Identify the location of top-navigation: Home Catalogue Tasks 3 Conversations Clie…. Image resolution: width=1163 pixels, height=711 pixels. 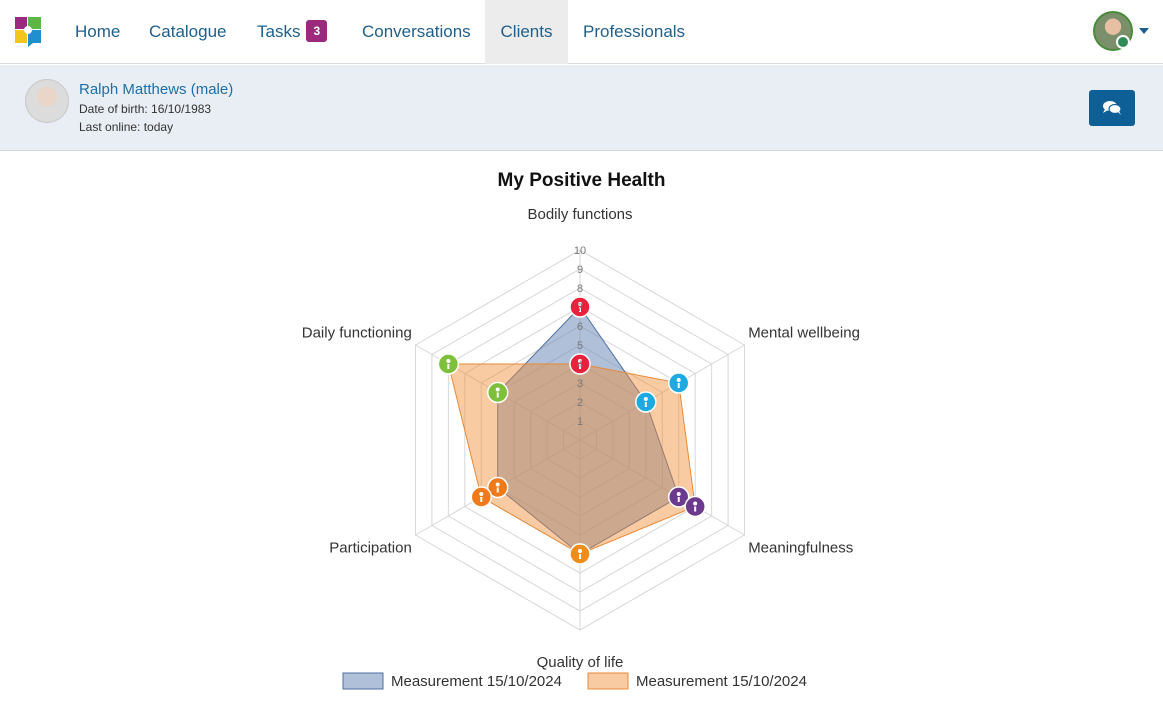
(581, 32).